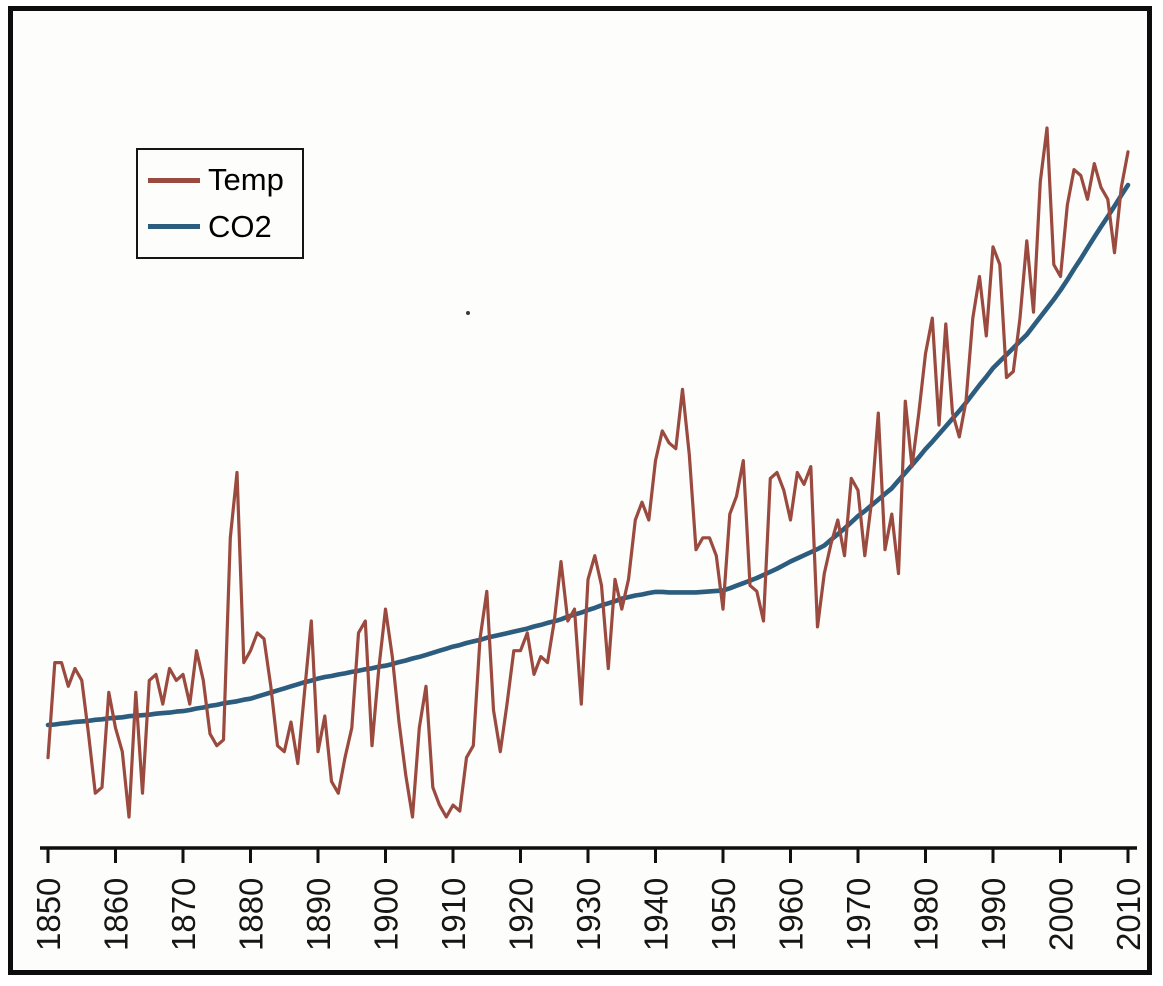 Image resolution: width=1163 pixels, height=986 pixels. Describe the element at coordinates (246, 179) in the screenshot. I see `temp-legend-label: Temp` at that location.